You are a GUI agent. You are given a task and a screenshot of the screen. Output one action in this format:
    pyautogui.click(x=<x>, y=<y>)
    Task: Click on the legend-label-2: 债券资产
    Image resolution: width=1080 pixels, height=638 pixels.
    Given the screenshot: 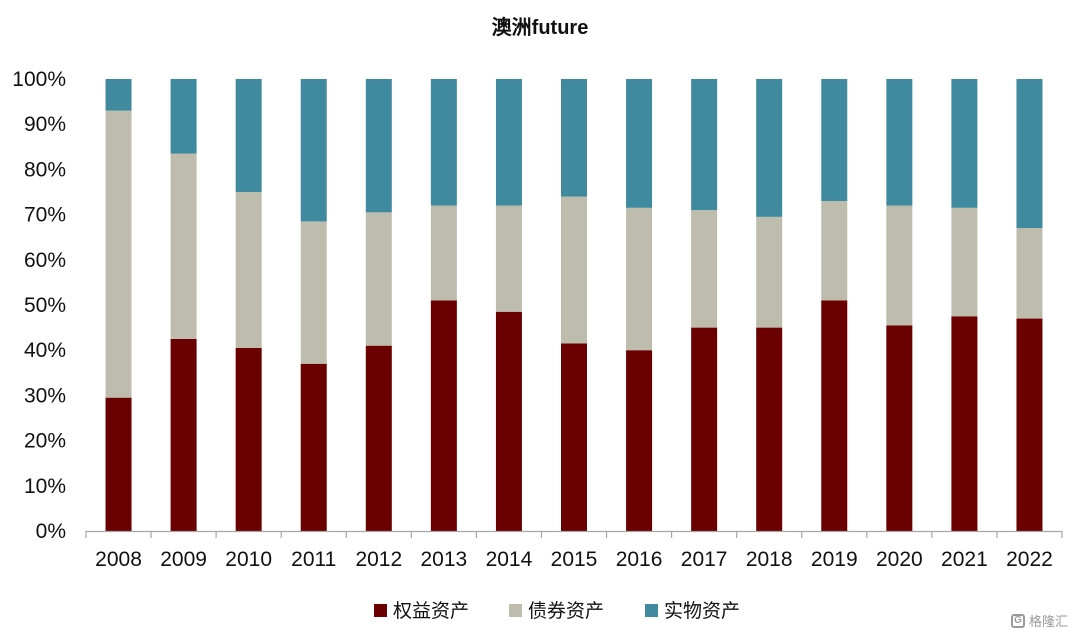 What is the action you would take?
    pyautogui.click(x=566, y=611)
    